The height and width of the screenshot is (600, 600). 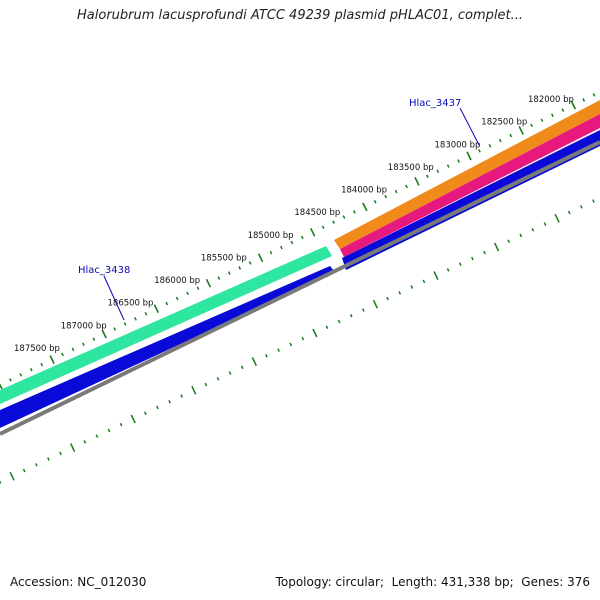 What do you see at coordinates (104, 293) in the screenshot?
I see `gene-label-hlac-3438: Hlac_3438` at bounding box center [104, 293].